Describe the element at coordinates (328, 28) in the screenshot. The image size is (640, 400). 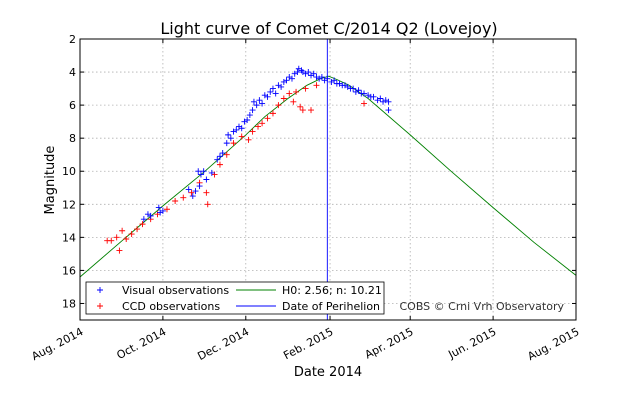
I see `chart-title: Light curve of Comet C/2014 Q2 (Lovejoy)` at that location.